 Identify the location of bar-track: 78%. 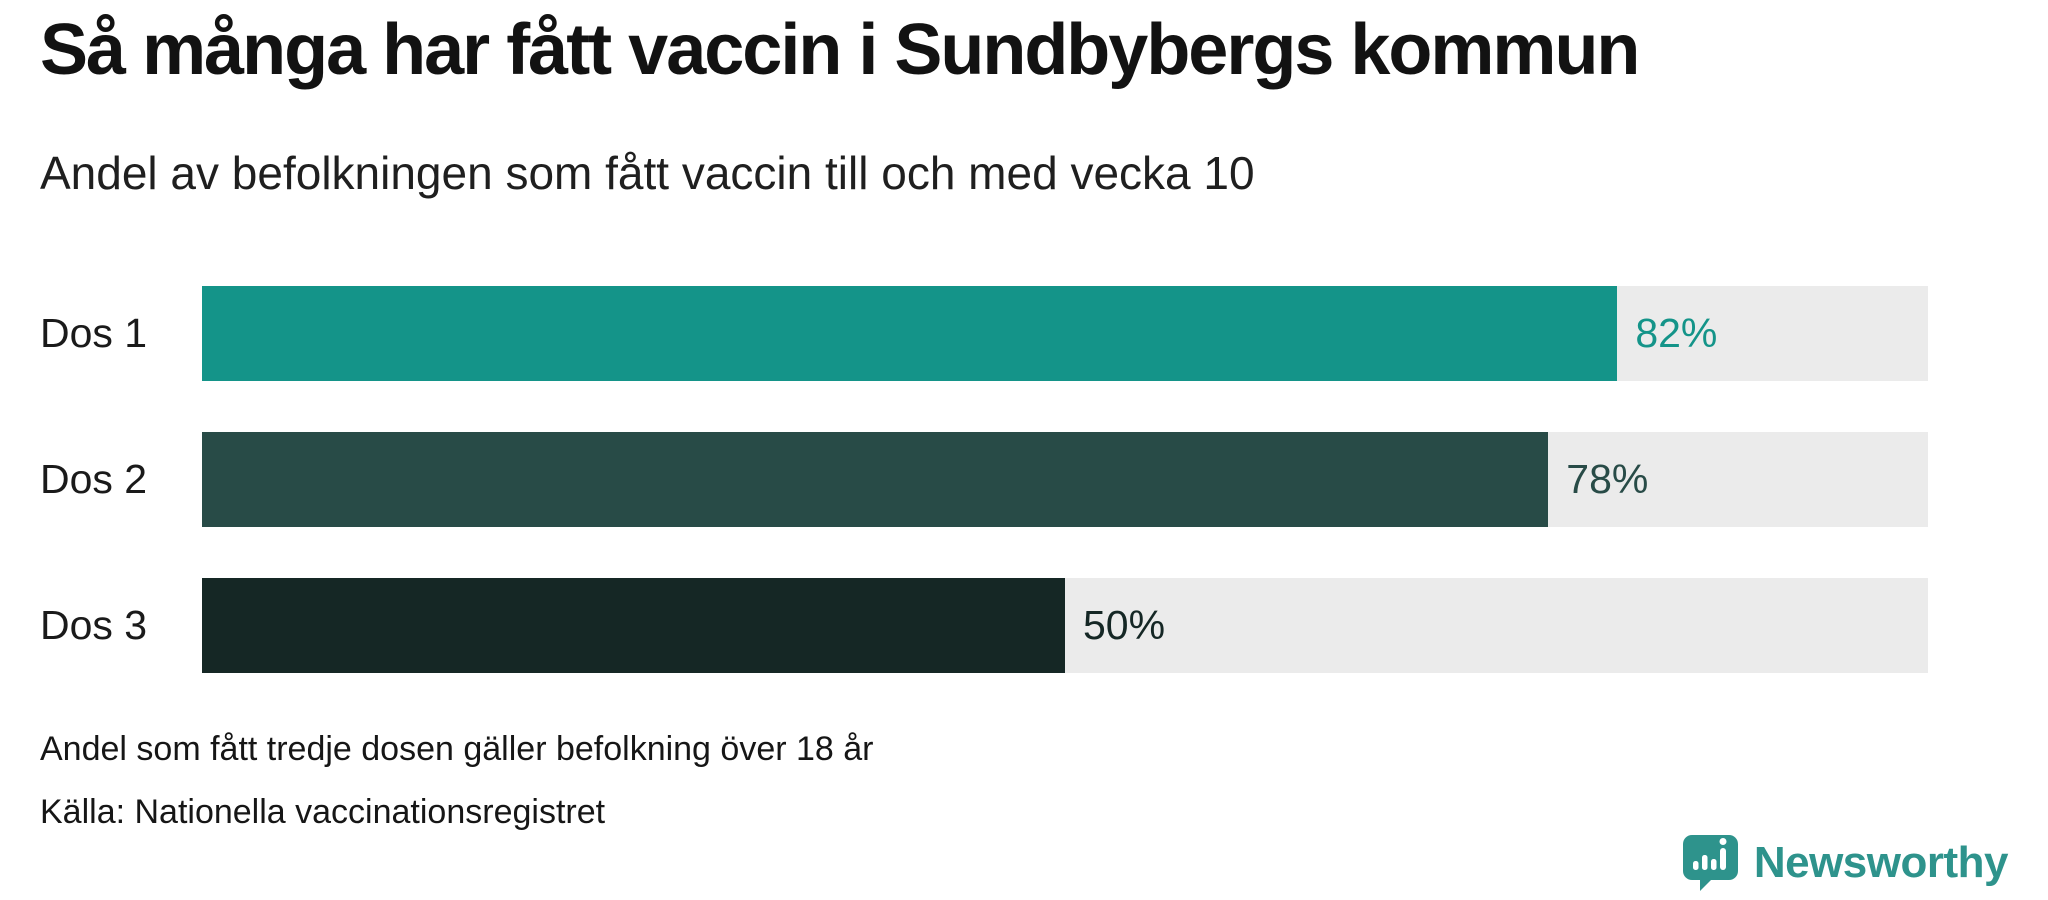
(1065, 480).